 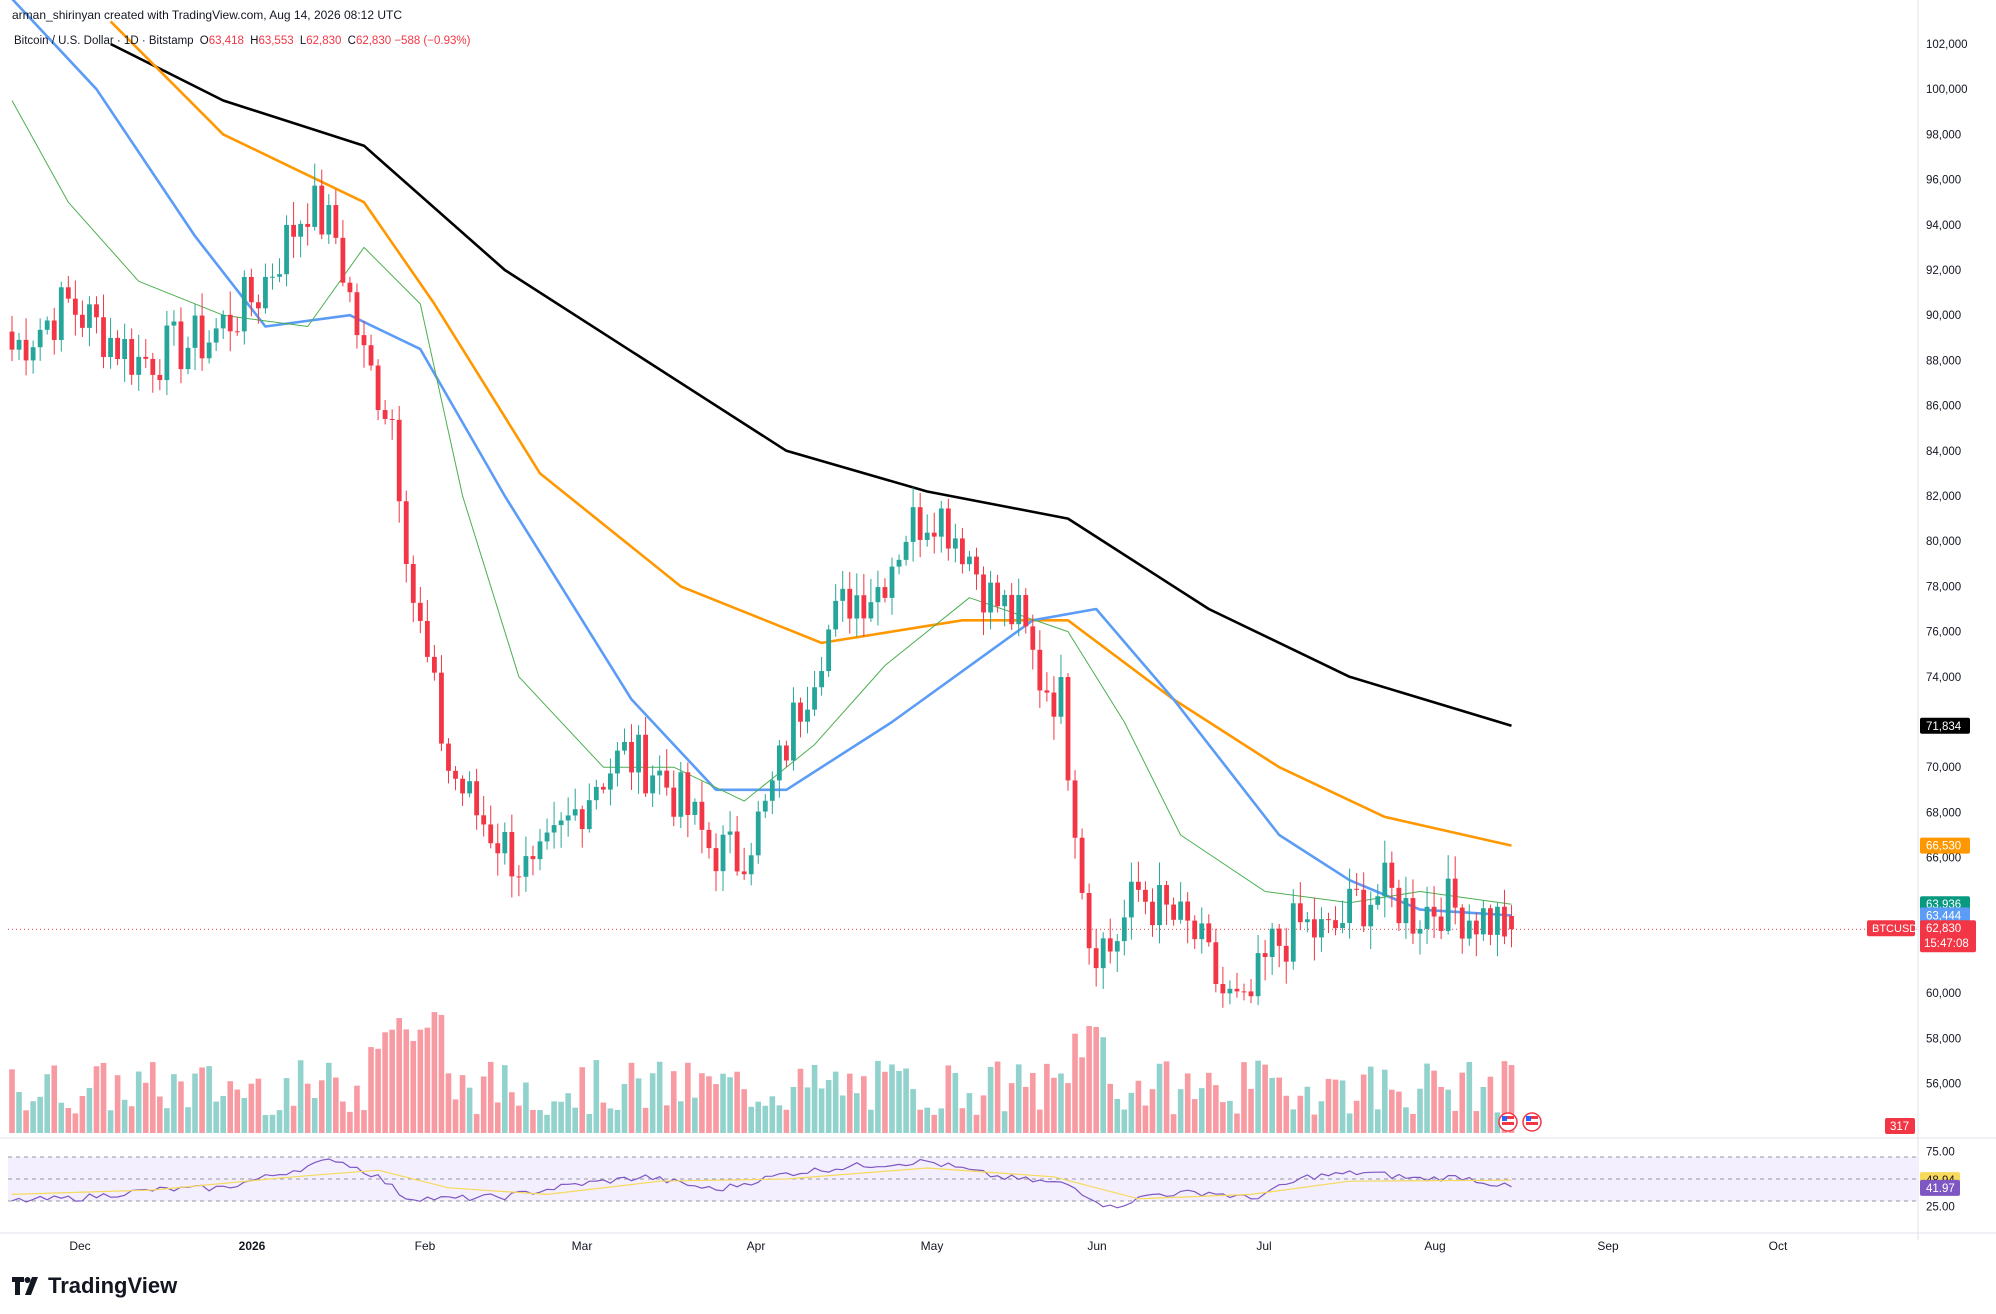 I want to click on close-label: C, so click(x=351, y=41).